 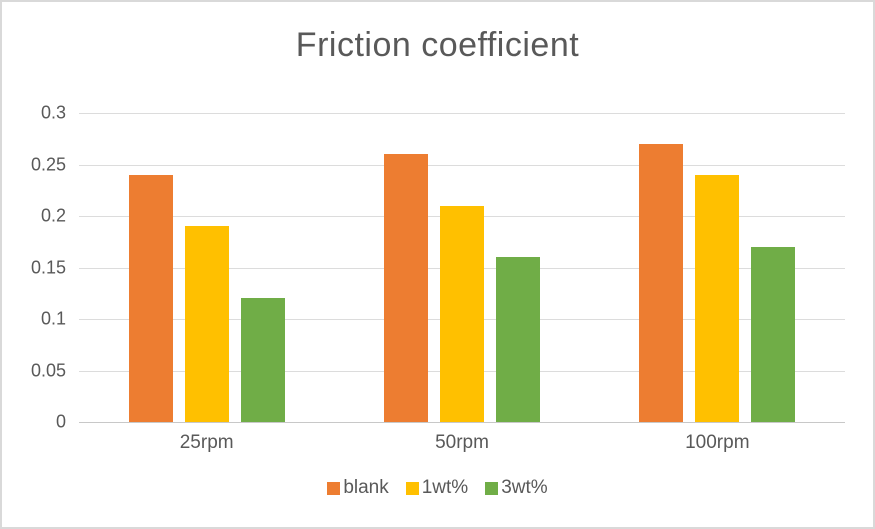 What do you see at coordinates (150, 298) in the screenshot?
I see `bar-blank-25rpm` at bounding box center [150, 298].